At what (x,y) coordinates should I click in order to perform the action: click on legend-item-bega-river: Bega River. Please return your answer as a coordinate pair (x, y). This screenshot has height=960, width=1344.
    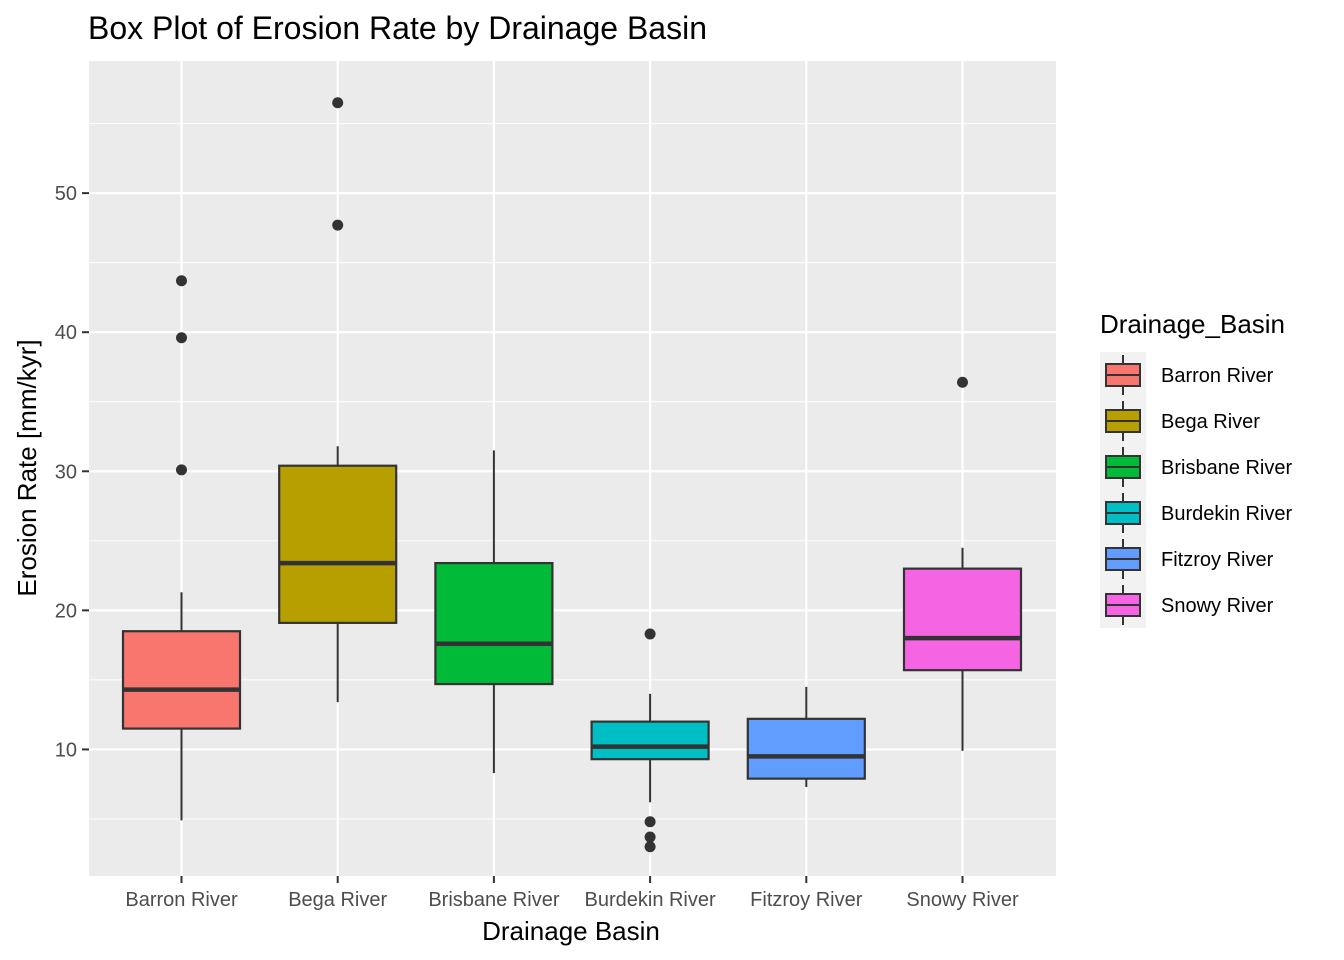
    Looking at the image, I should click on (1180, 421).